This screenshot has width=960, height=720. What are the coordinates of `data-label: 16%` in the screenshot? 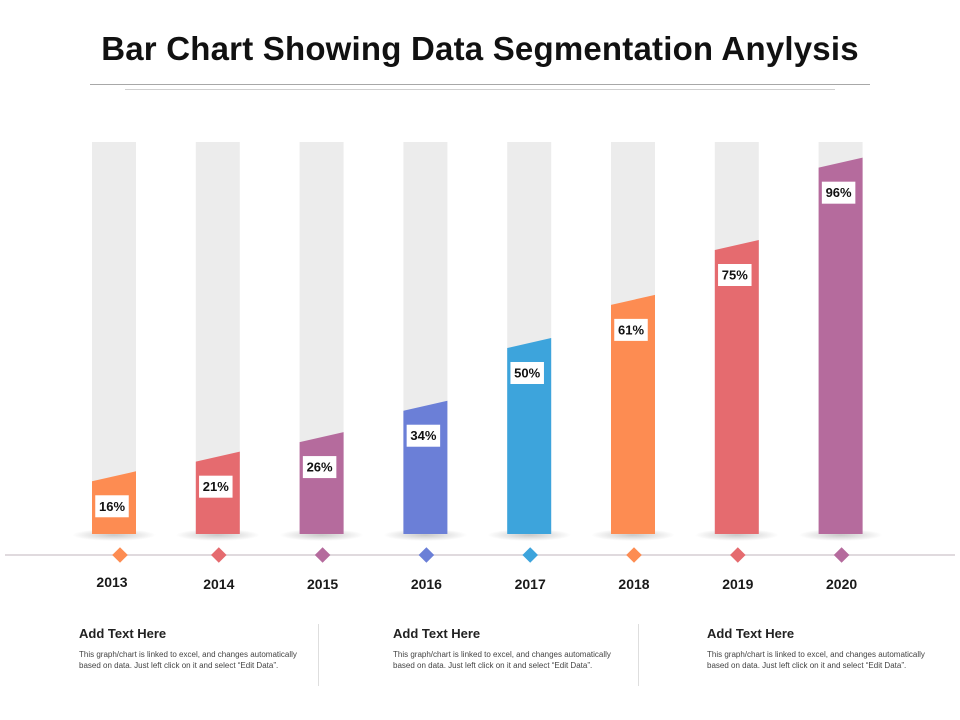 It's located at (112, 506).